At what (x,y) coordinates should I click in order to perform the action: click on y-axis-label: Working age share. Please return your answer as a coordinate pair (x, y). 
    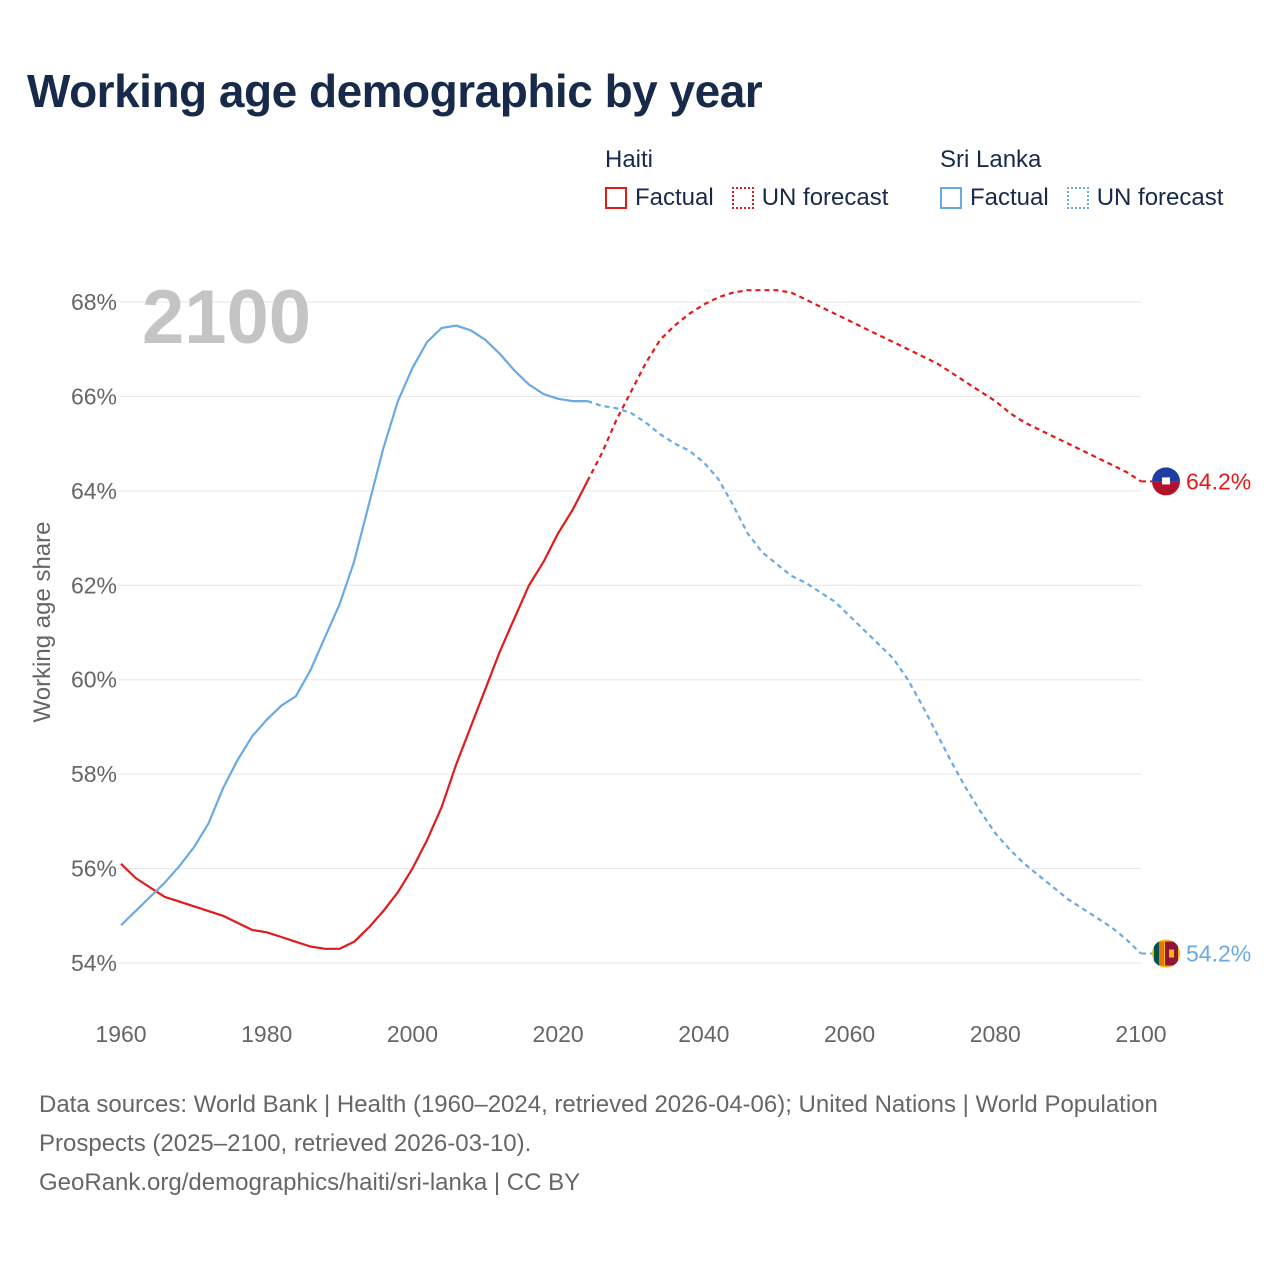
    Looking at the image, I should click on (42, 622).